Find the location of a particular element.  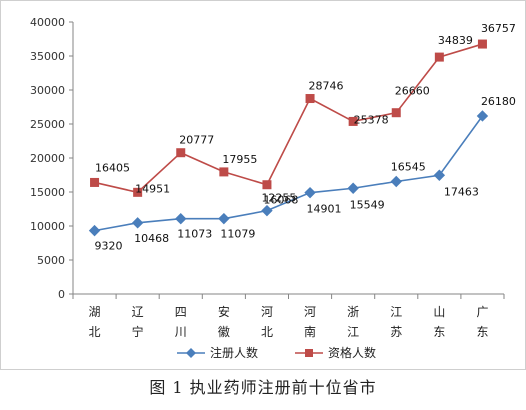

x-tick-label: 浙 is located at coordinates (353, 312).